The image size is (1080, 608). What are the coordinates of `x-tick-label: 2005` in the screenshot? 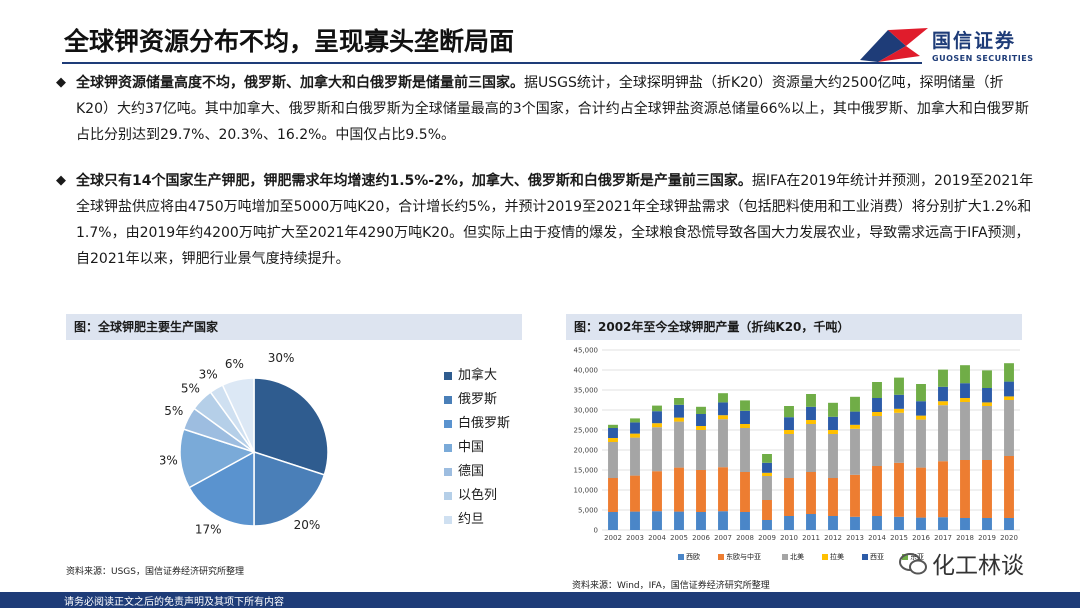 It's located at (679, 538).